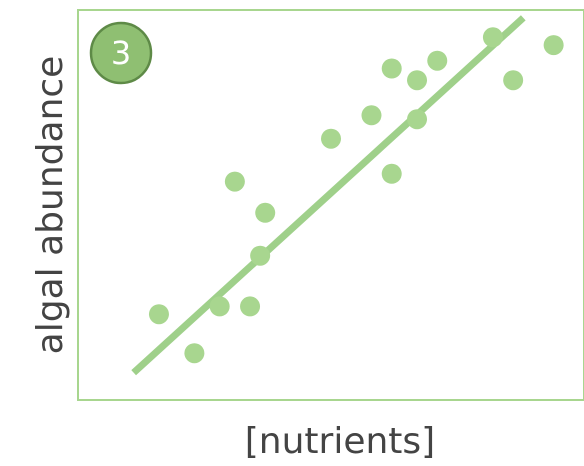 This screenshot has height=466, width=584. I want to click on badge-label: 3, so click(121, 53).